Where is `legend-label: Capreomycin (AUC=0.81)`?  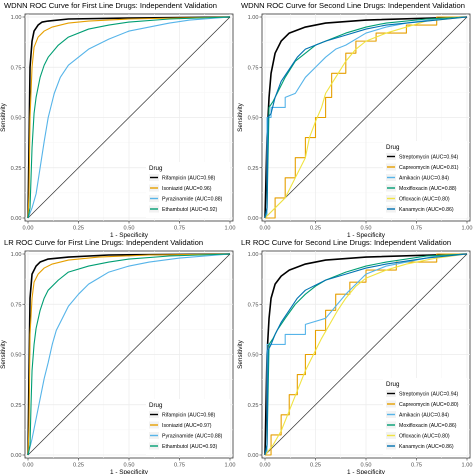
legend-label: Capreomycin (AUC=0.81) is located at coordinates (429, 168).